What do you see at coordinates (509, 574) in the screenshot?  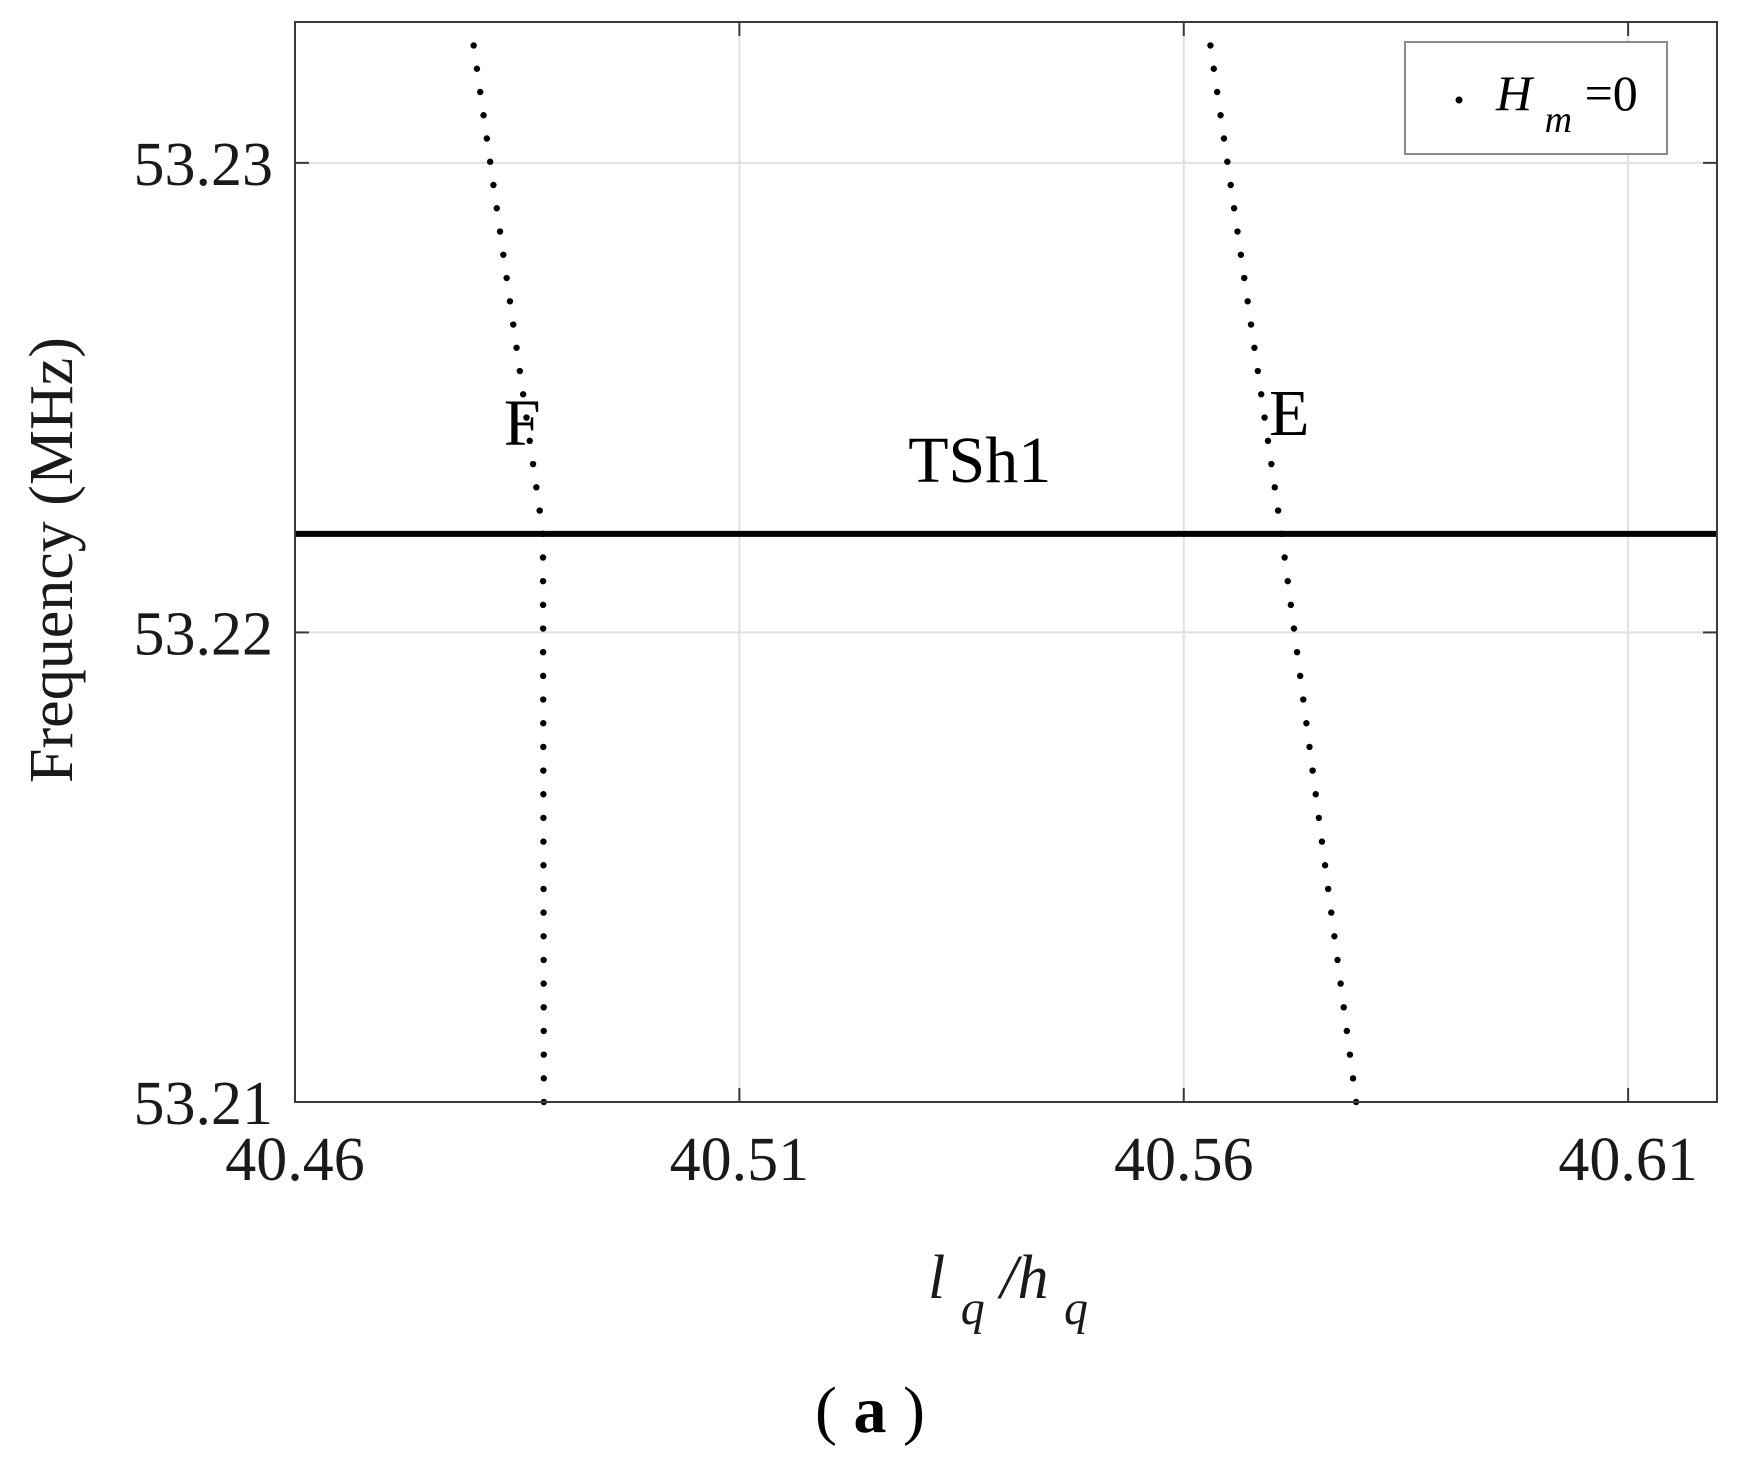 I see `series-F` at bounding box center [509, 574].